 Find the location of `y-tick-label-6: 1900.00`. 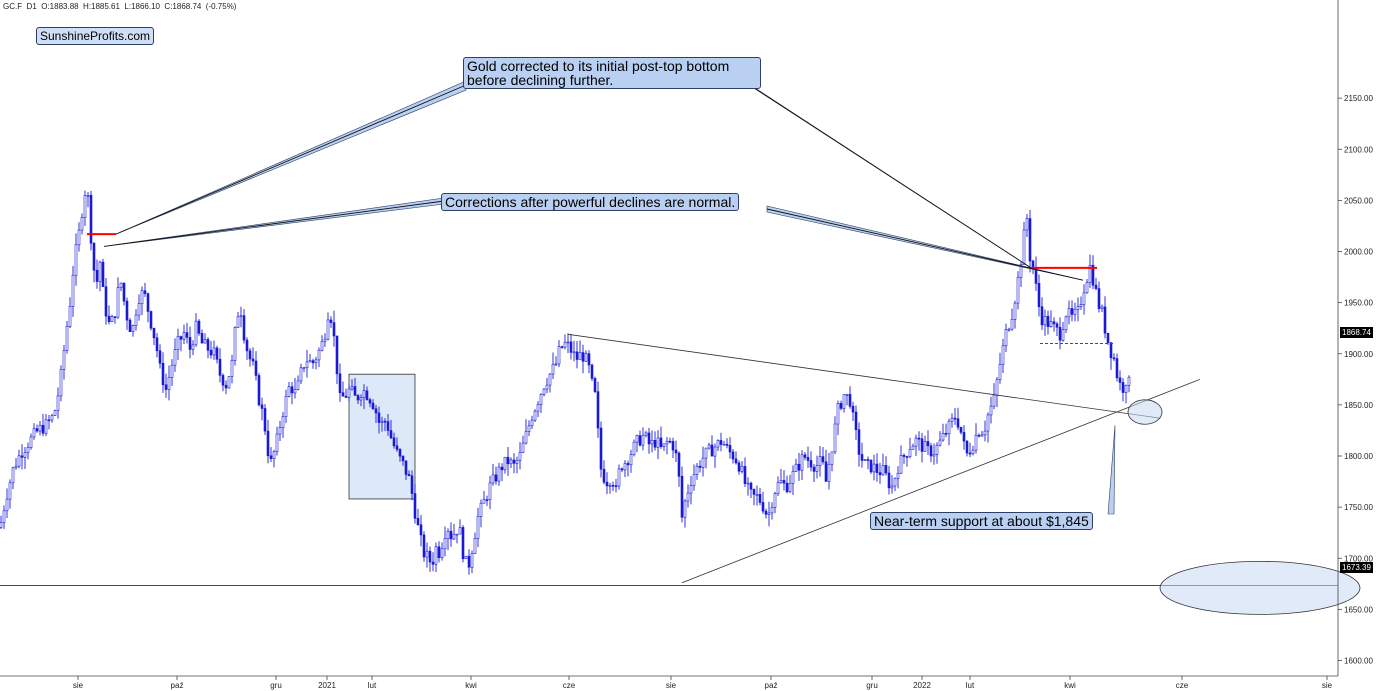

y-tick-label-6: 1900.00 is located at coordinates (1358, 354).